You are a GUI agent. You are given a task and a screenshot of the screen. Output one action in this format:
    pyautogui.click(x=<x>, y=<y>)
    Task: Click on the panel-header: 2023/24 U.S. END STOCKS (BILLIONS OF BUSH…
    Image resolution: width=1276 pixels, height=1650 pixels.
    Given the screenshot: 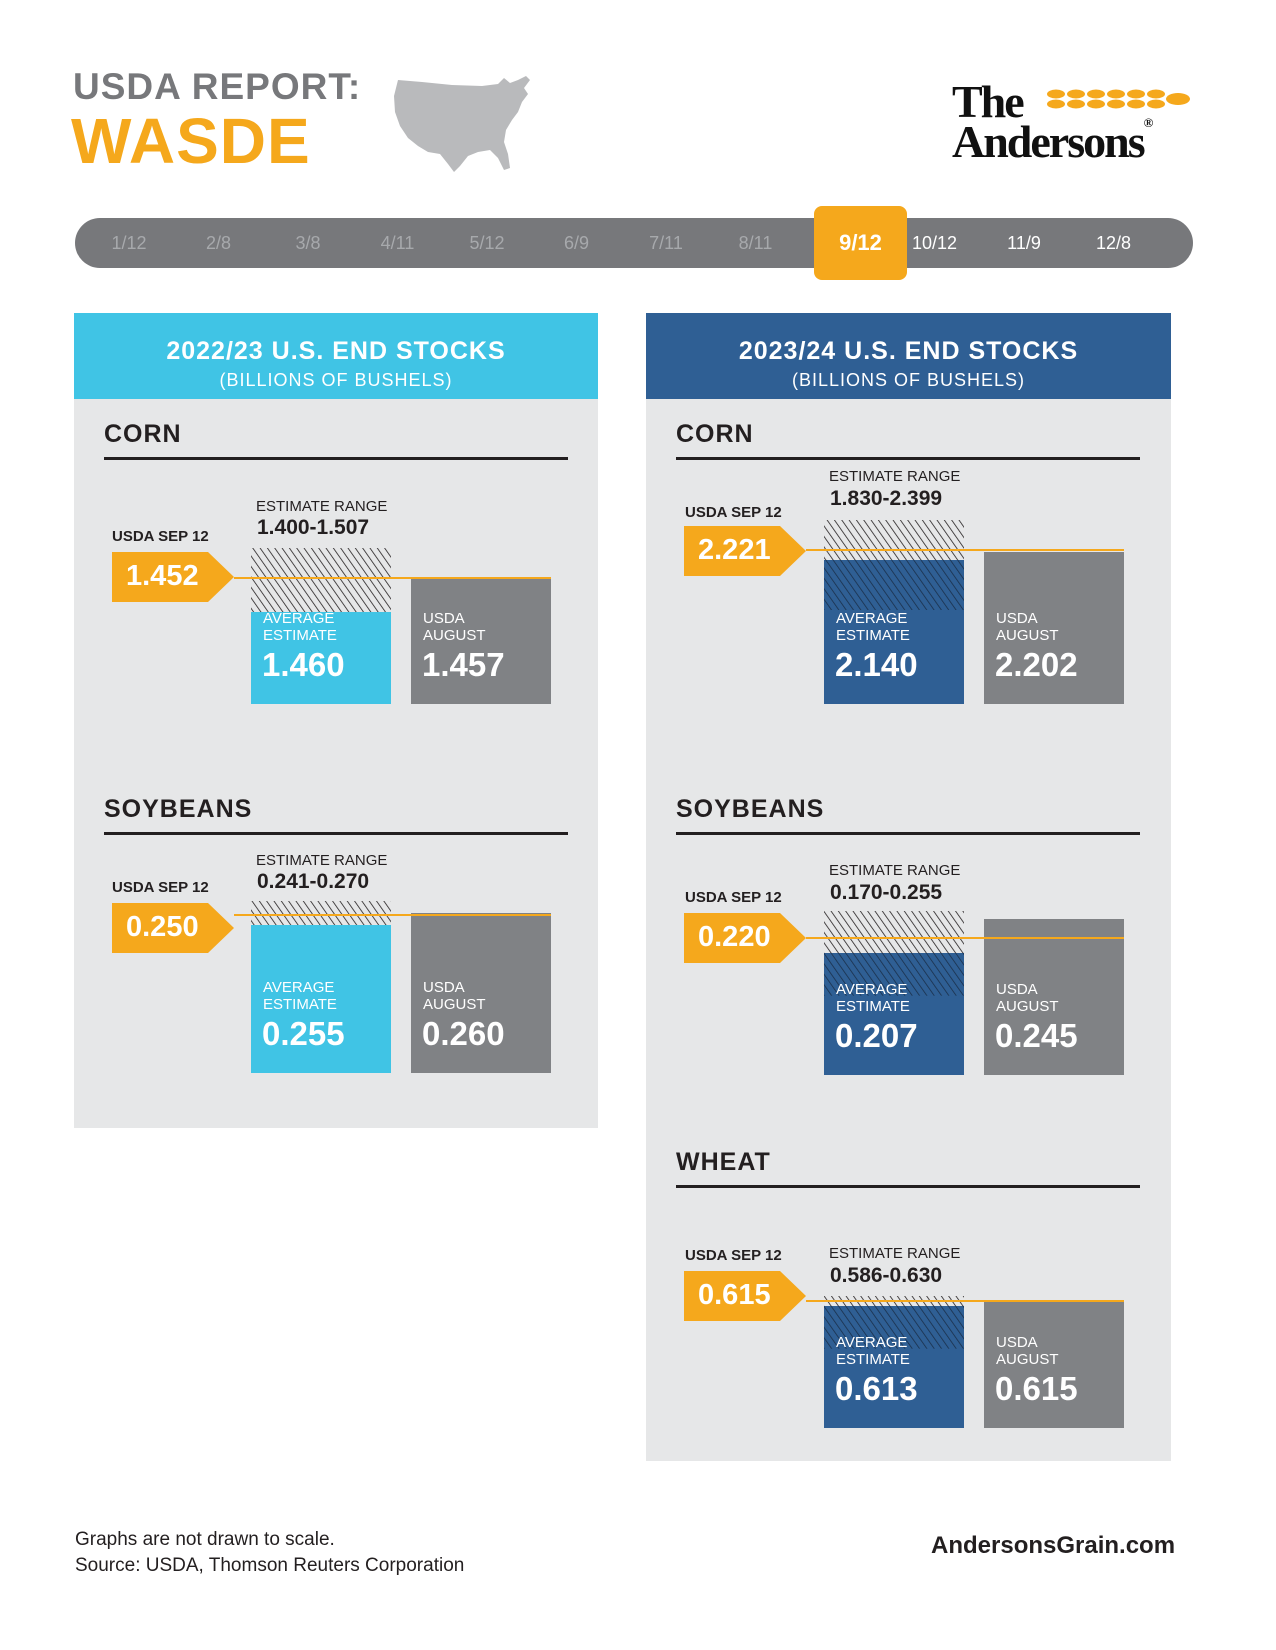 What is the action you would take?
    pyautogui.click(x=908, y=356)
    